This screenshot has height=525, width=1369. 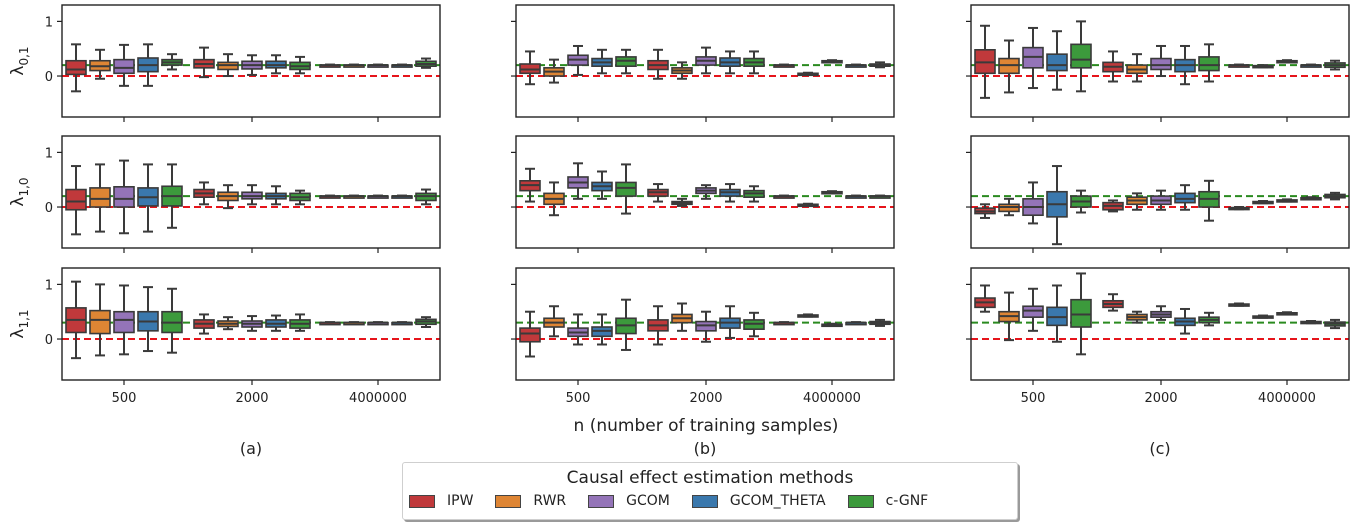 I want to click on legend-item-gcom: GCOM, so click(x=629, y=501).